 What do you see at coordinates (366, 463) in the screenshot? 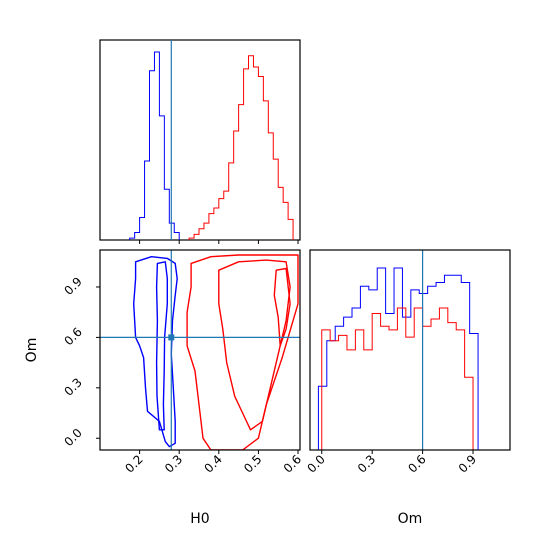
I see `om-histogram-x-tick-label: 0.3` at bounding box center [366, 463].